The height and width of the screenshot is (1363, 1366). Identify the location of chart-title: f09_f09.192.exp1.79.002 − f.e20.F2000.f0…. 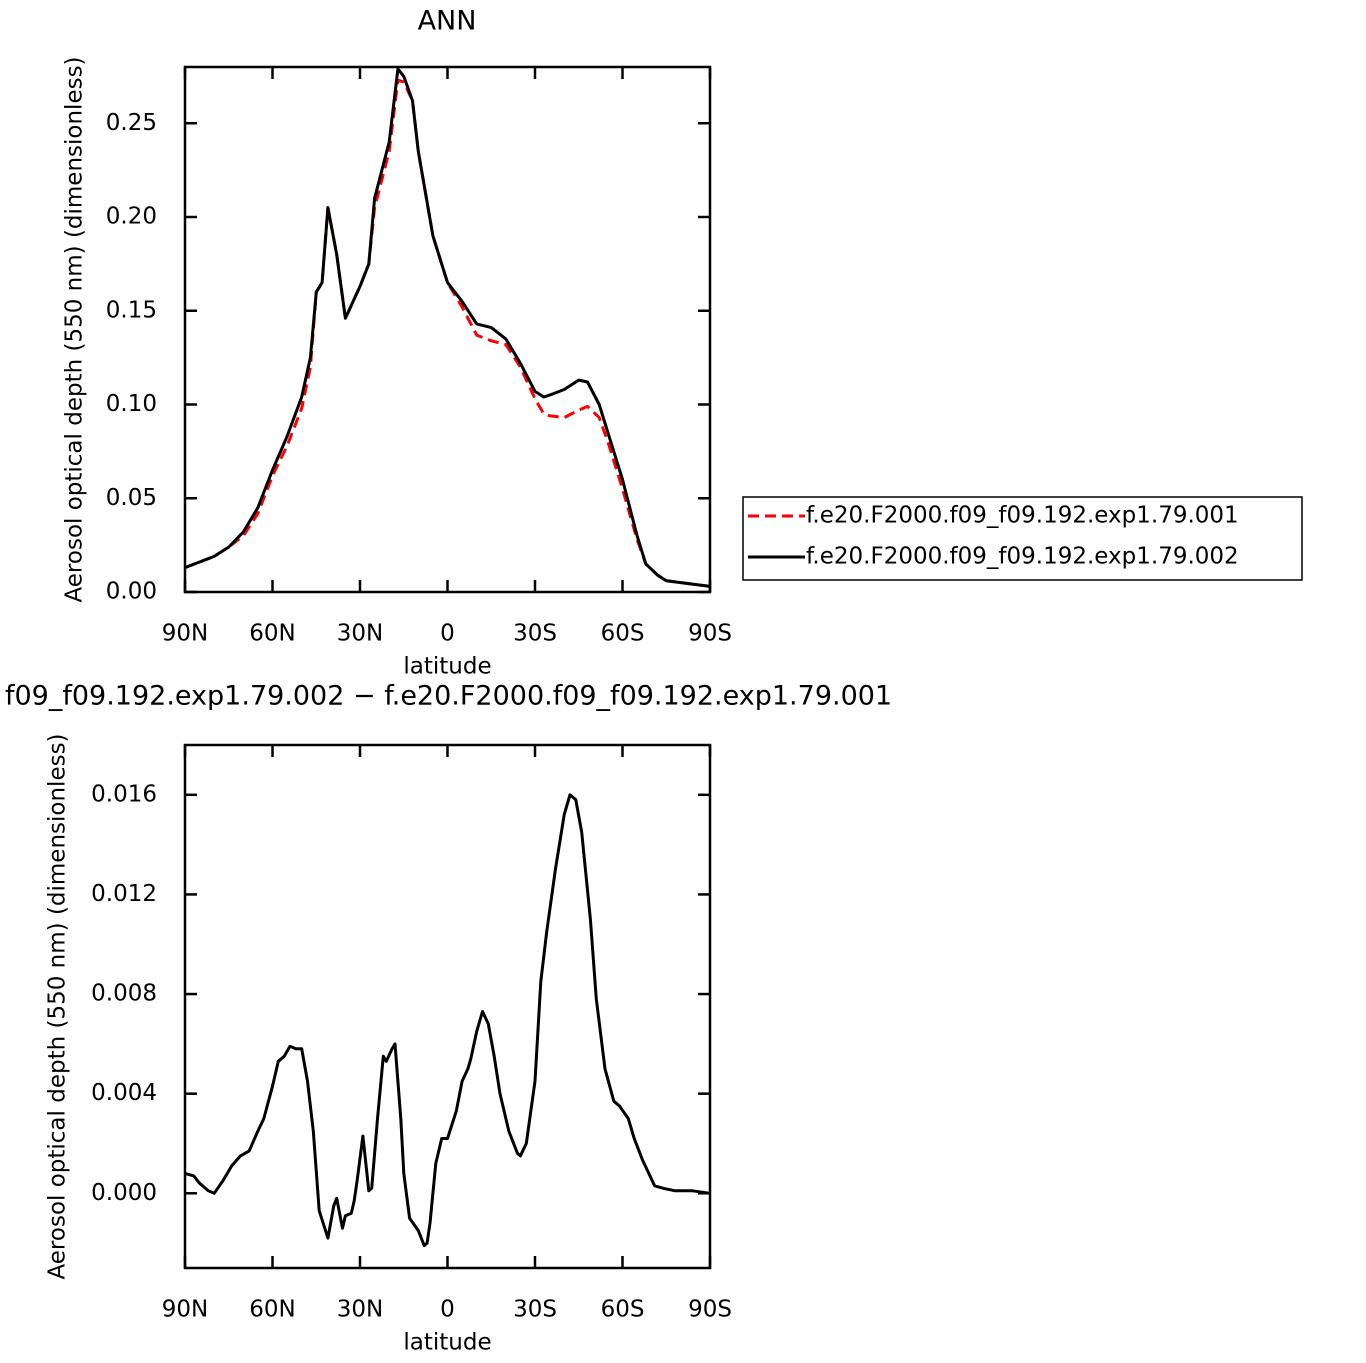
(448, 696).